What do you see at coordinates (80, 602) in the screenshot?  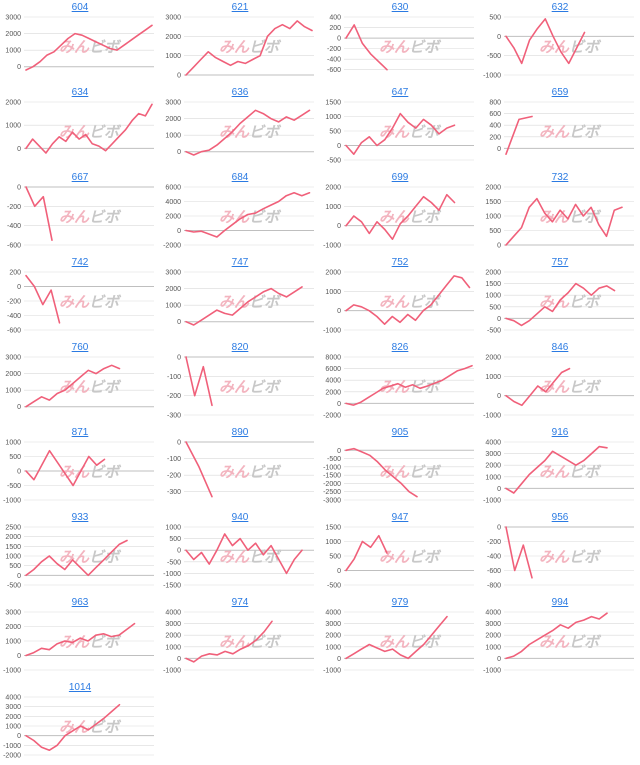 I see `chart-title-link: 963` at bounding box center [80, 602].